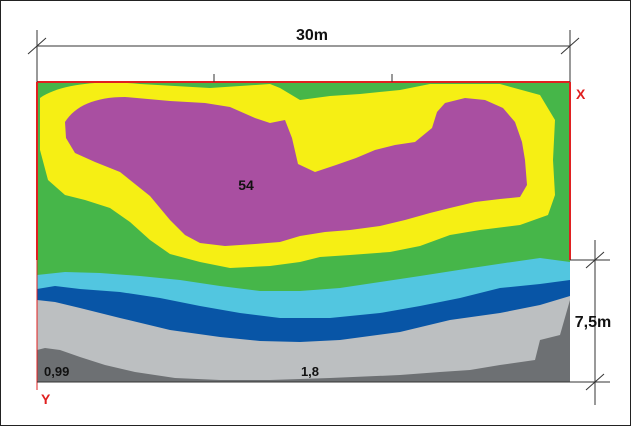 This screenshot has width=632, height=427. I want to click on height-dimension, so click(590, 322).